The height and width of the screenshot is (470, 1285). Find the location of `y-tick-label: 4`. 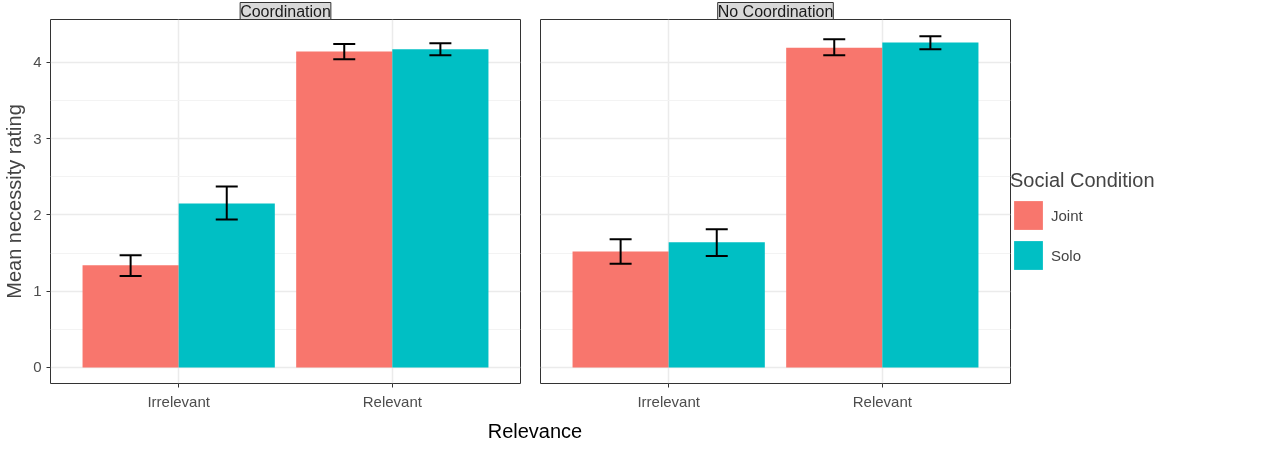

y-tick-label: 4 is located at coordinates (37, 62).